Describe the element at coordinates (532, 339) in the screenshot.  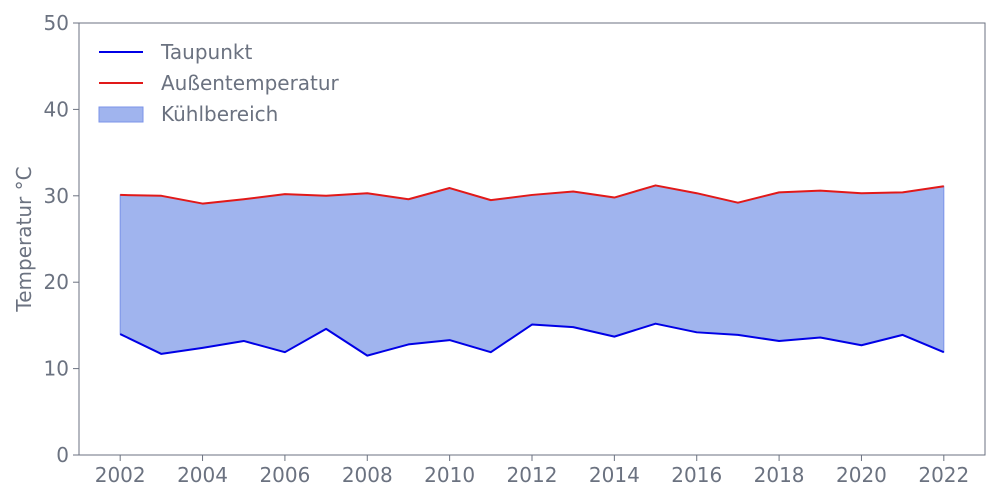
I see `series-line-taupunkt` at that location.